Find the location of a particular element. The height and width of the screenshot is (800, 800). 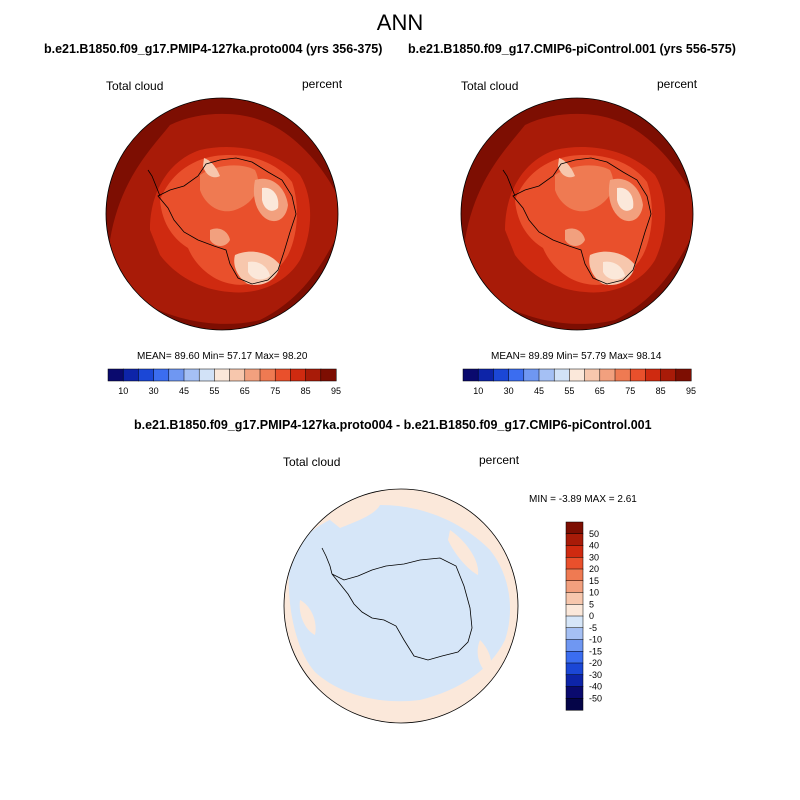

colorbar-tick-label: -20 is located at coordinates (595, 663).